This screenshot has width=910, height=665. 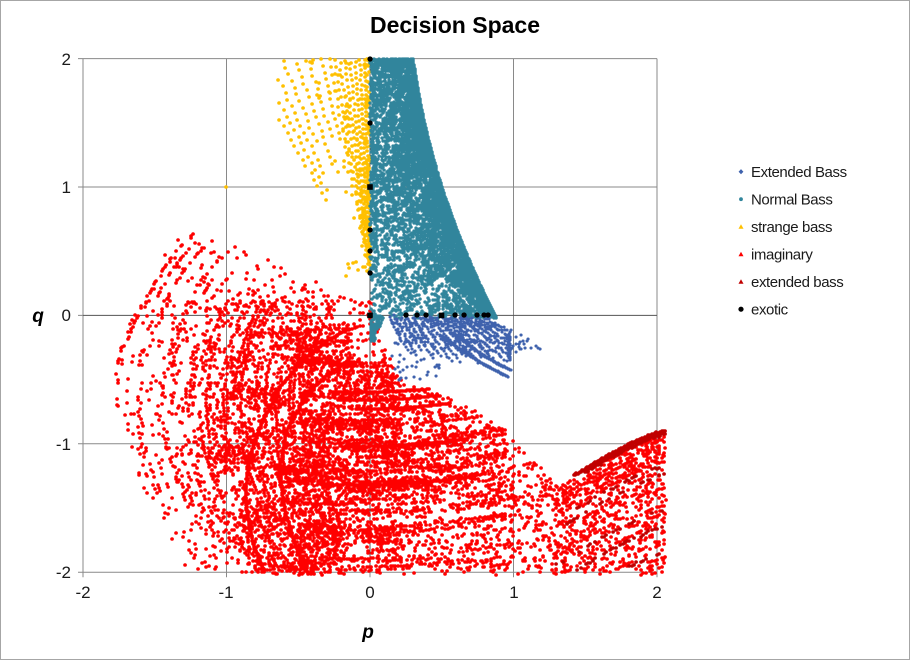 What do you see at coordinates (797, 282) in the screenshot?
I see `svg-text: extended bass` at bounding box center [797, 282].